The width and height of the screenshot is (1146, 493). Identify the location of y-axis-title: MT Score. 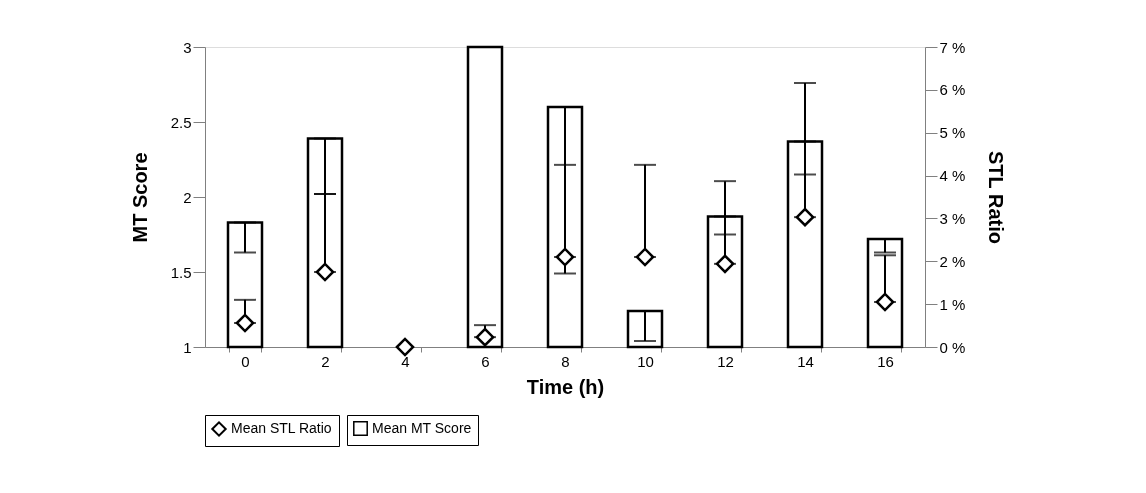
(139, 197).